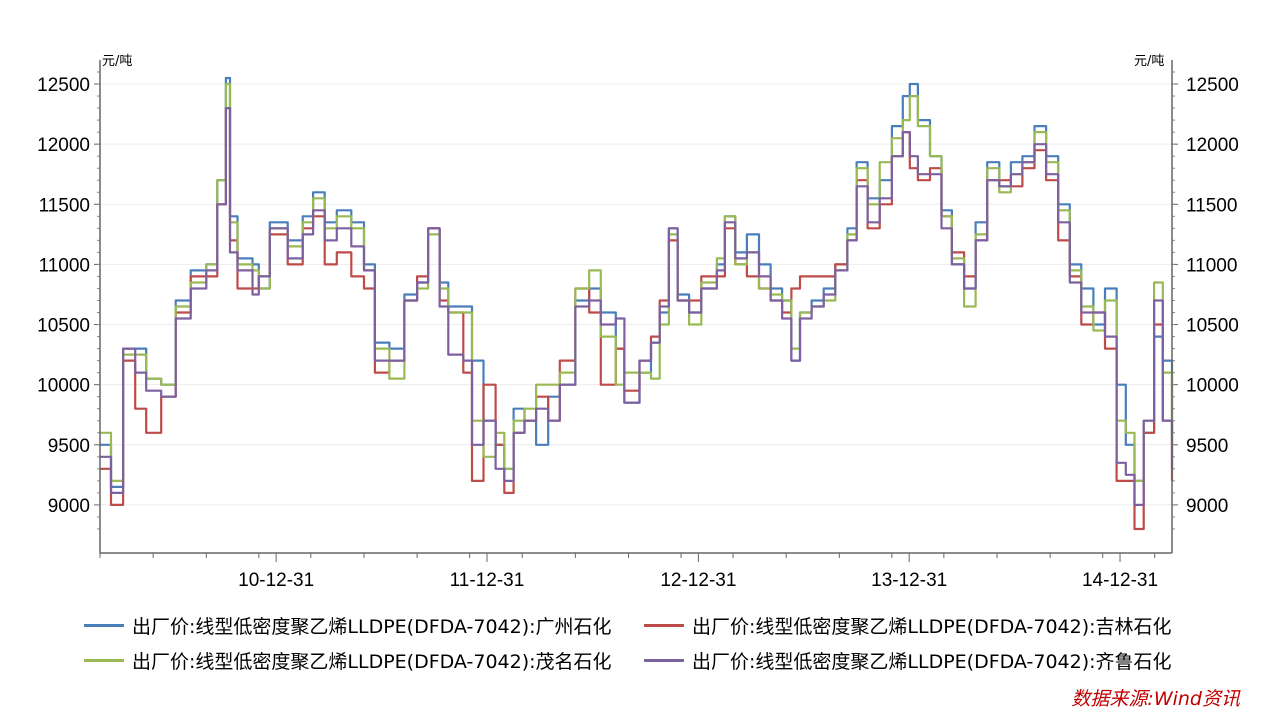 This screenshot has height=715, width=1272. What do you see at coordinates (276, 580) in the screenshot?
I see `x-tick-label-10-12-31: 10-12-31` at bounding box center [276, 580].